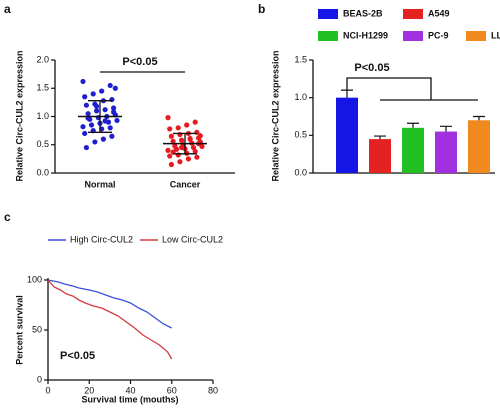 The width and height of the screenshot is (500, 410). What do you see at coordinates (89, 390) in the screenshot?
I see `x-tick-label: 20` at bounding box center [89, 390].